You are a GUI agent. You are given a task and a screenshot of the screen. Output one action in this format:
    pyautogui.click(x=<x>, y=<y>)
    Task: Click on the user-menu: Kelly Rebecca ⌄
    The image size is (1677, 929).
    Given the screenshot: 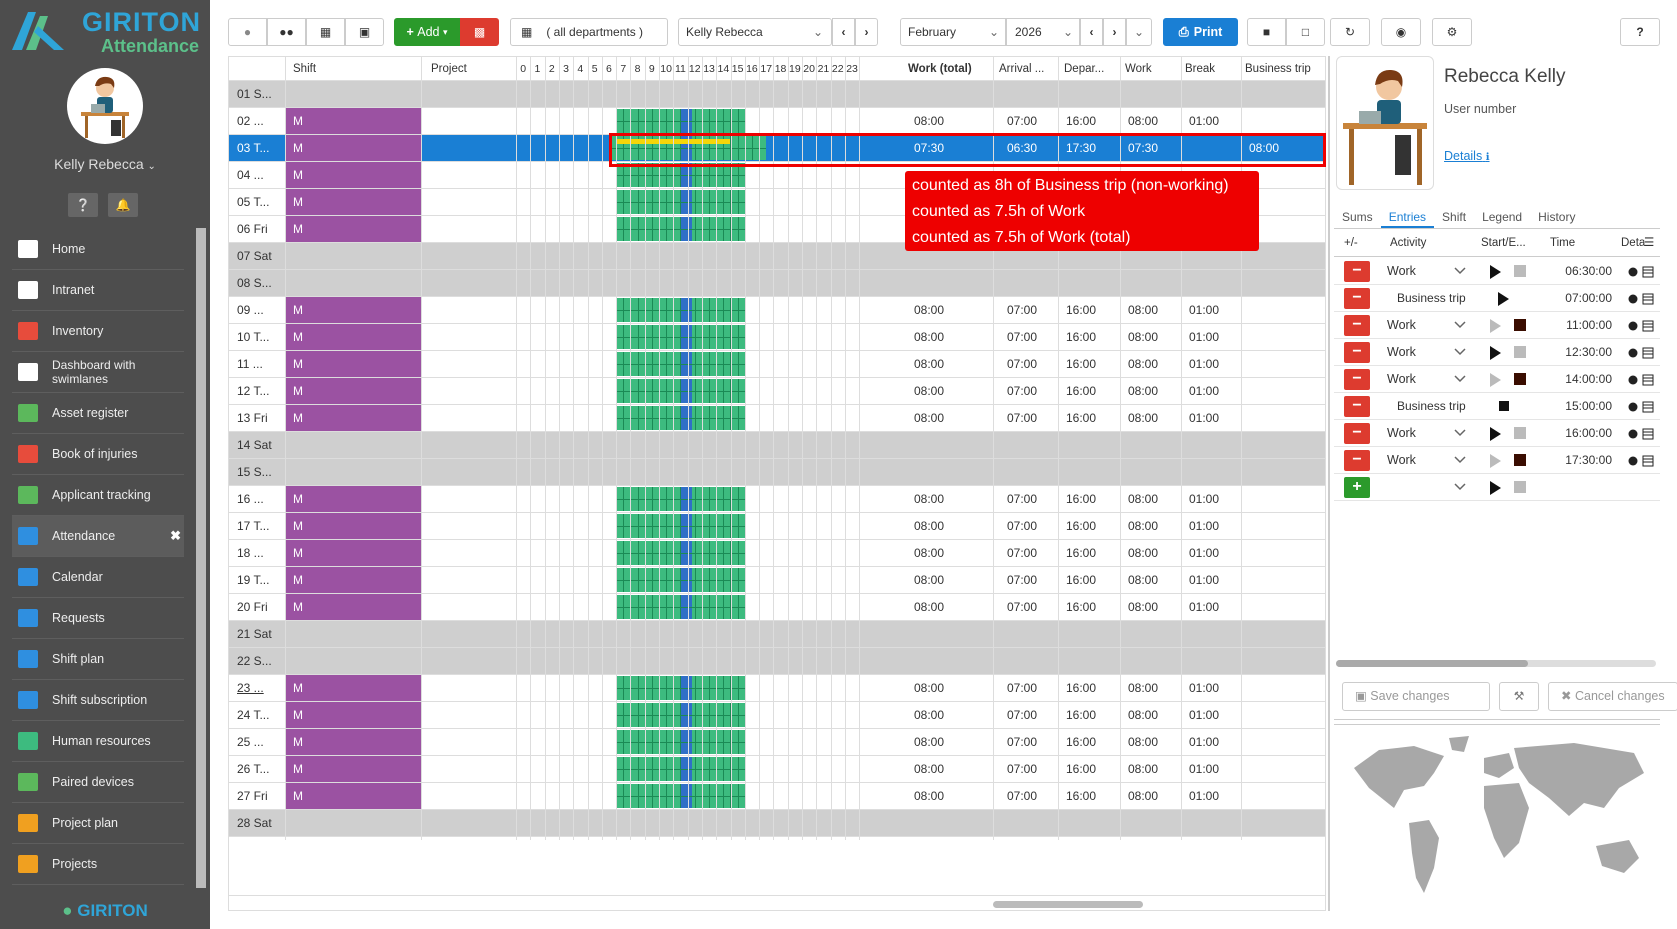 What is the action you would take?
    pyautogui.click(x=105, y=164)
    